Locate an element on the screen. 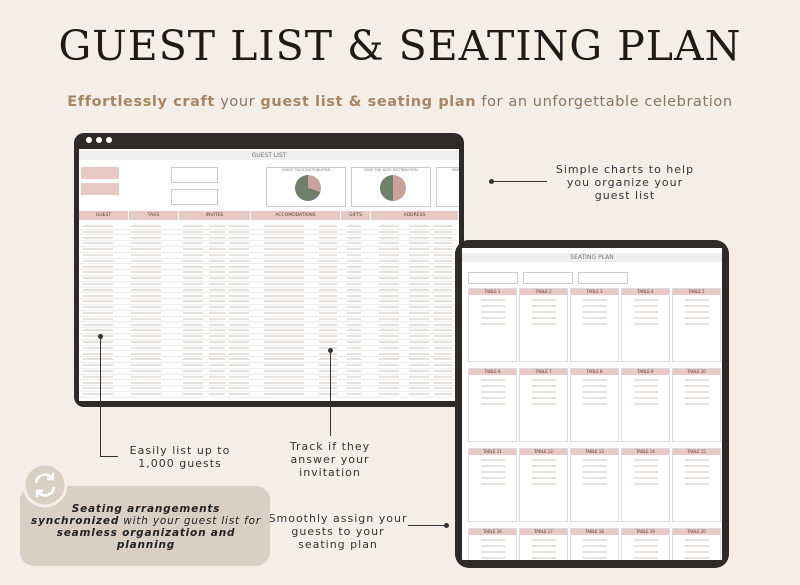 The image size is (800, 585). text-segment: Seating arrangements synchronized is located at coordinates (126, 515).